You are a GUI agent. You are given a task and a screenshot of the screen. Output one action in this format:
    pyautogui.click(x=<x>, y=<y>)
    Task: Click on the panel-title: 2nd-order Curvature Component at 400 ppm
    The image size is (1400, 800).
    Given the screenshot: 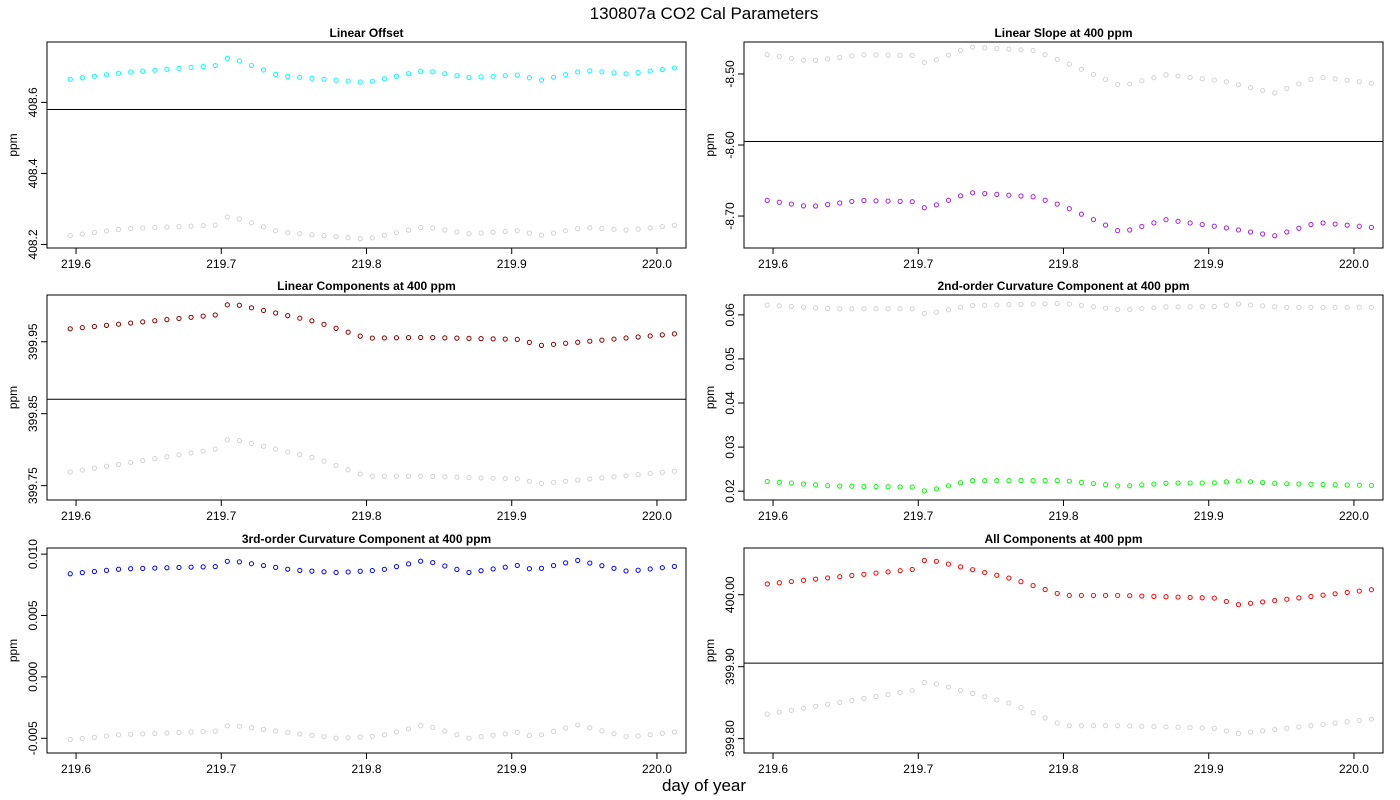 What is the action you would take?
    pyautogui.click(x=1063, y=286)
    